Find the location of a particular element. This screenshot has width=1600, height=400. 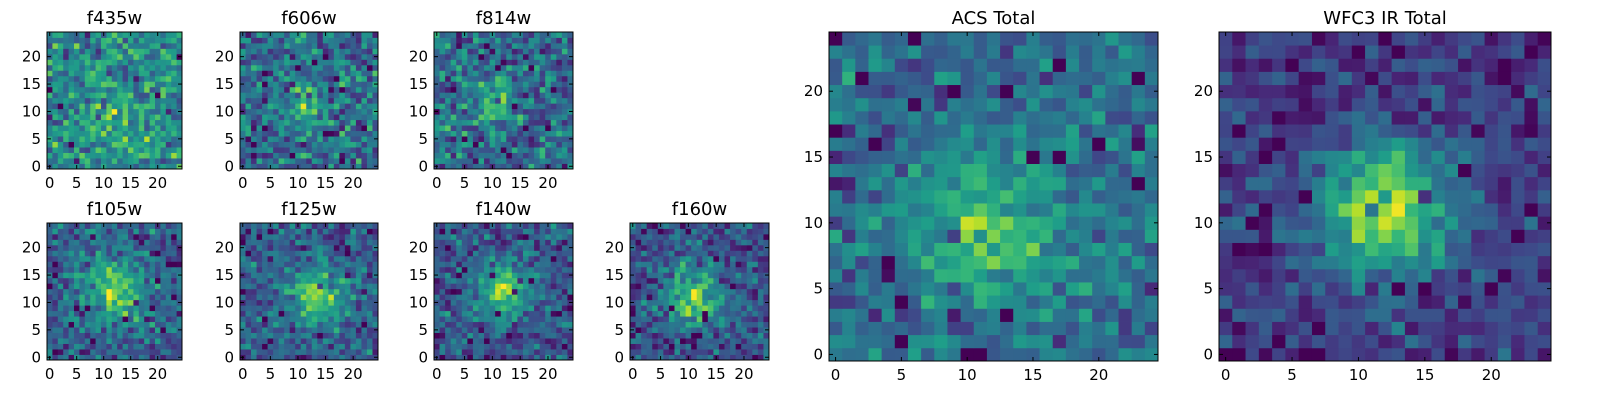

x-tick-label: 10 is located at coordinates (492, 374).